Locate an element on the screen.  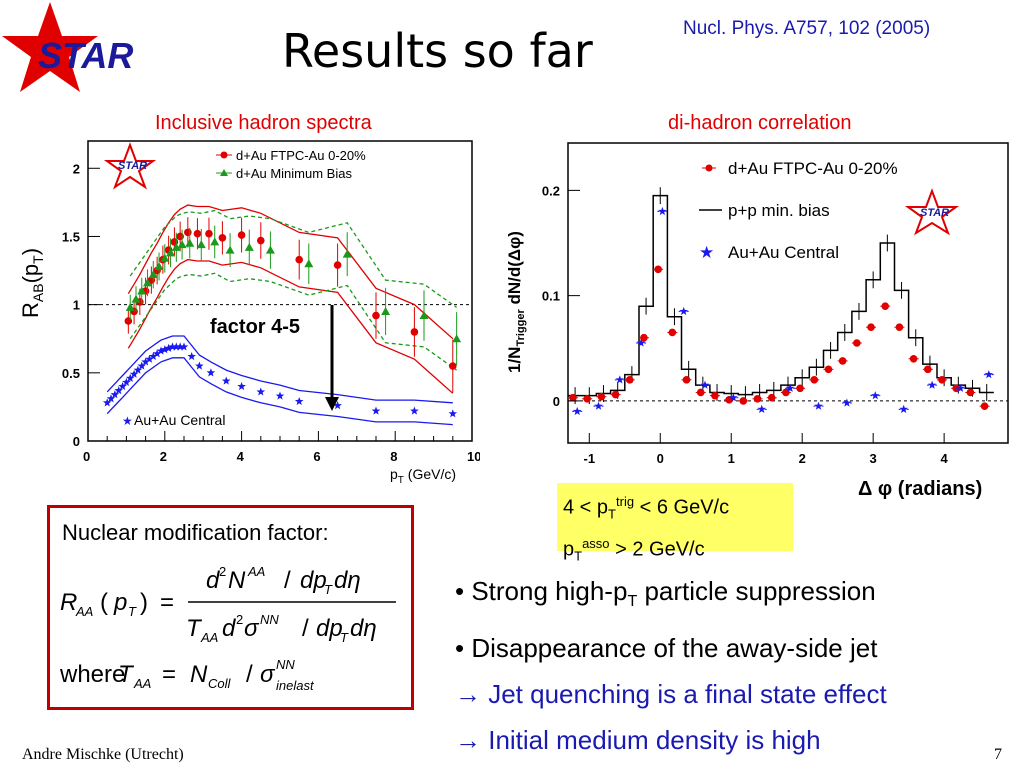
raa-plot-frame is located at coordinates (280, 291).